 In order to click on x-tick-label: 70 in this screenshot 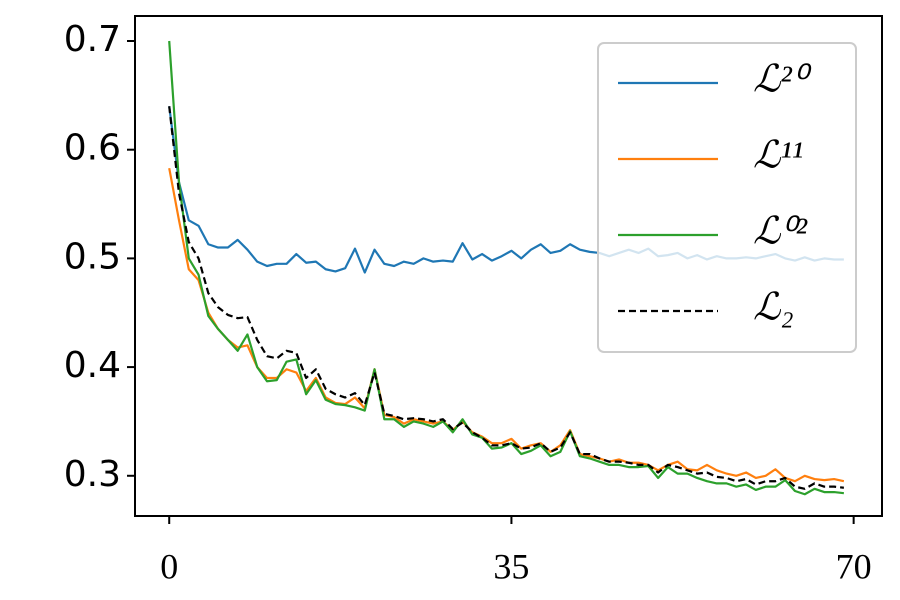, I will do `click(854, 566)`.